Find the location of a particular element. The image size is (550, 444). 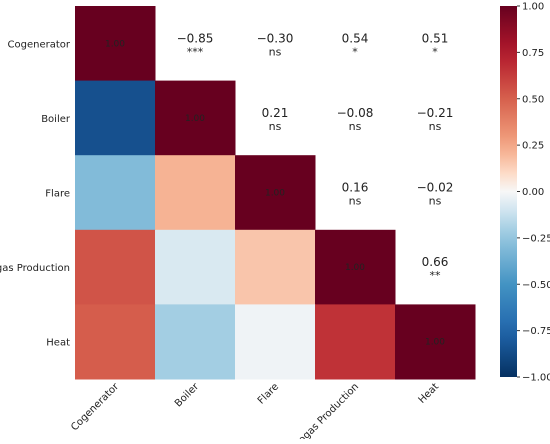

y-tick-label-3: Biogas Production is located at coordinates (35, 268).